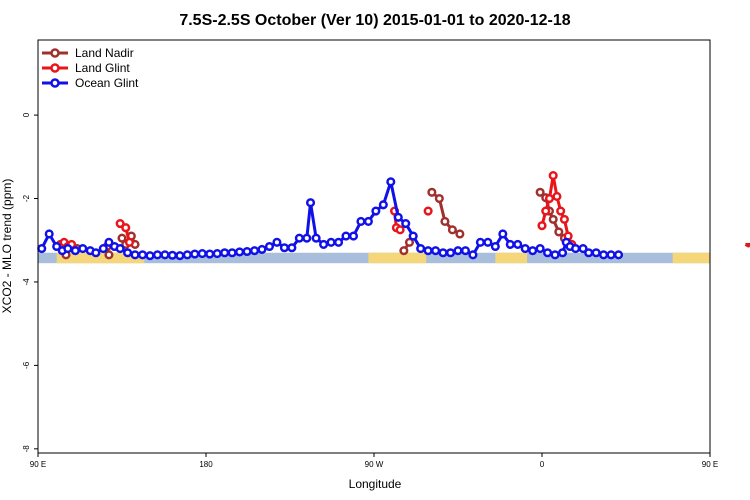 Image resolution: width=750 pixels, height=500 pixels. What do you see at coordinates (86, 68) in the screenshot?
I see `legend-item: Land Glint` at bounding box center [86, 68].